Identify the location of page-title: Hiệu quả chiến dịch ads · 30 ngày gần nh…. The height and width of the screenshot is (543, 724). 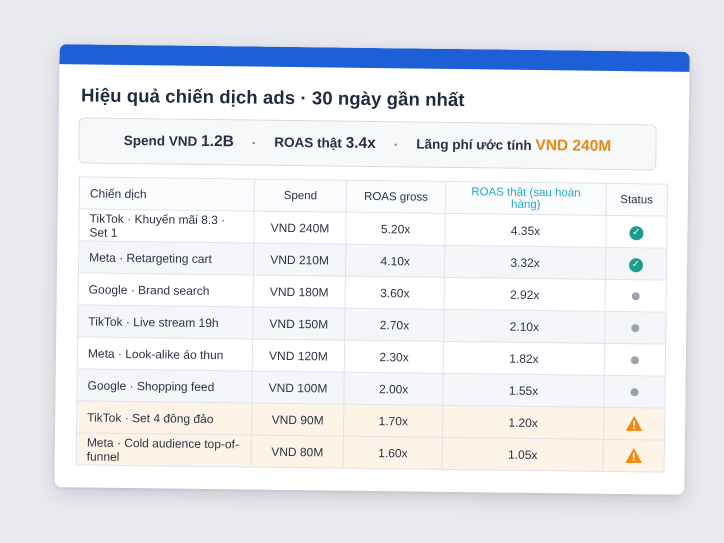
(272, 97).